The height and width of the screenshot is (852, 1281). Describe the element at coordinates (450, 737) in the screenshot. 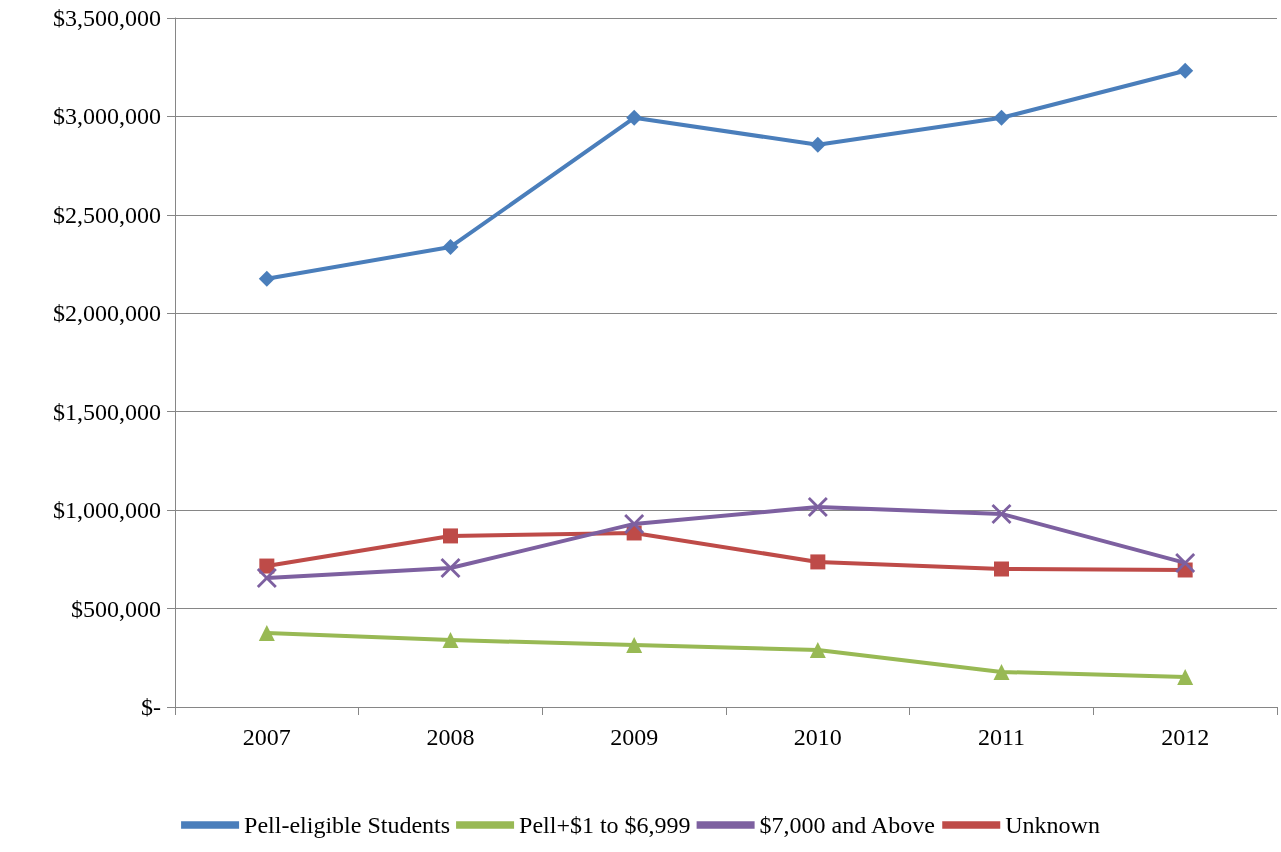

I see `x-tick-label: 2008` at that location.